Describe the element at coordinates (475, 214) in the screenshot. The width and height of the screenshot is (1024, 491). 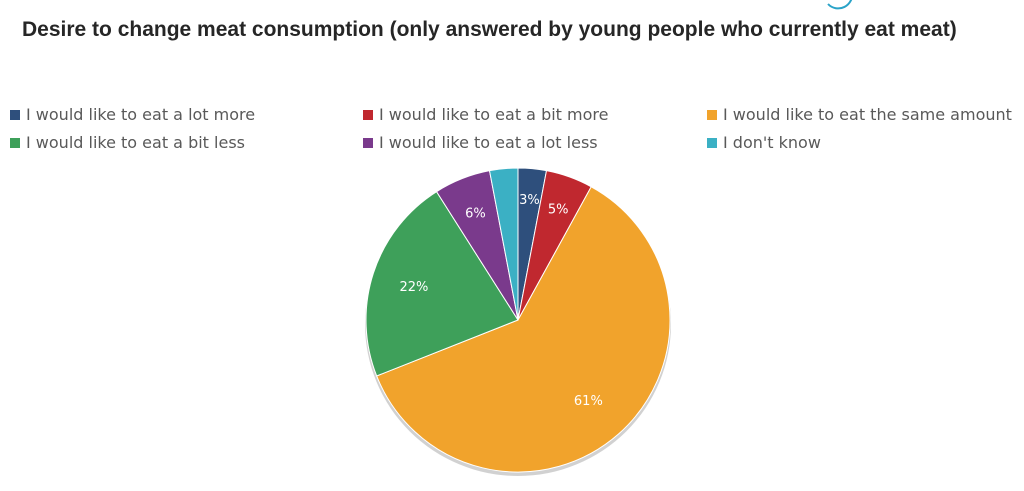
I see `slice-label-4: 6%` at that location.